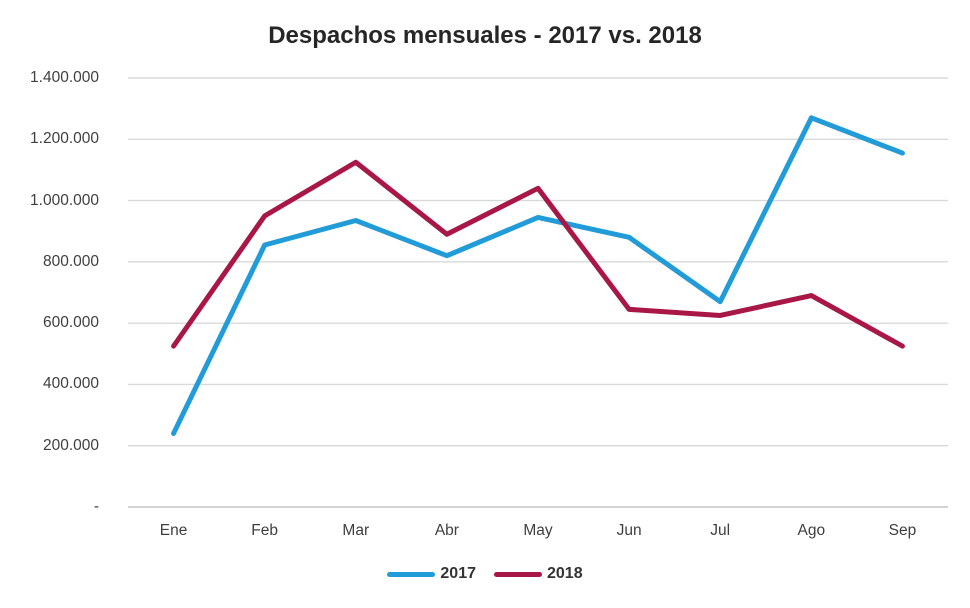 This screenshot has height=608, width=970. What do you see at coordinates (538, 530) in the screenshot?
I see `x-axis-tick-label: May` at bounding box center [538, 530].